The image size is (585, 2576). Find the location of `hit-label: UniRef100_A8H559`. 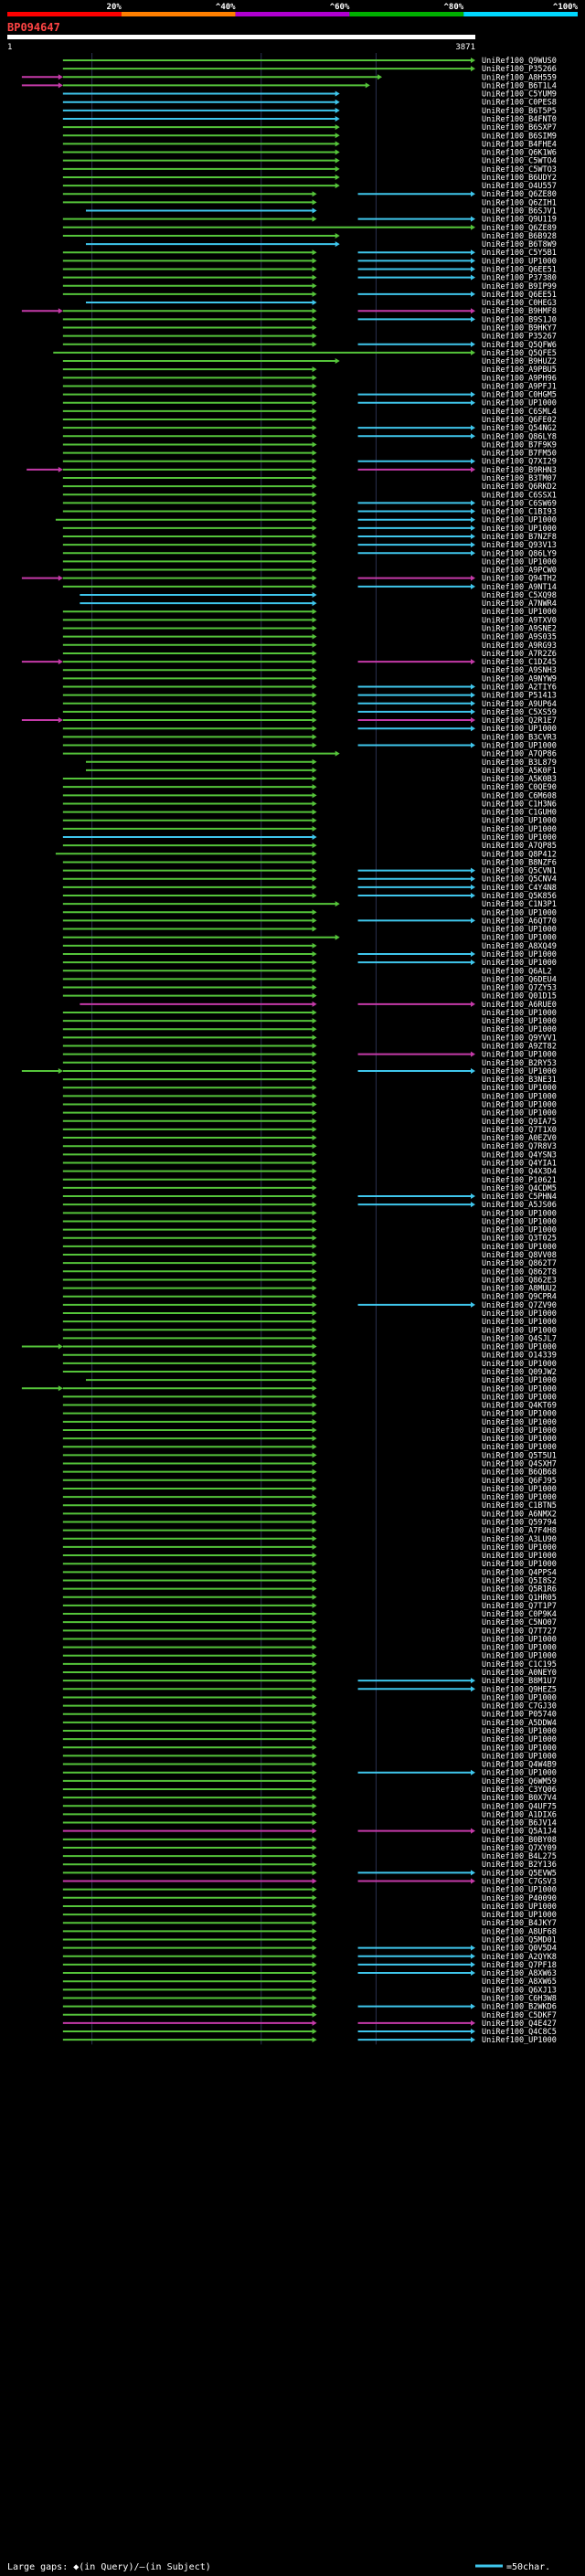

hit-label: UniRef100_A8H559 is located at coordinates (519, 77).